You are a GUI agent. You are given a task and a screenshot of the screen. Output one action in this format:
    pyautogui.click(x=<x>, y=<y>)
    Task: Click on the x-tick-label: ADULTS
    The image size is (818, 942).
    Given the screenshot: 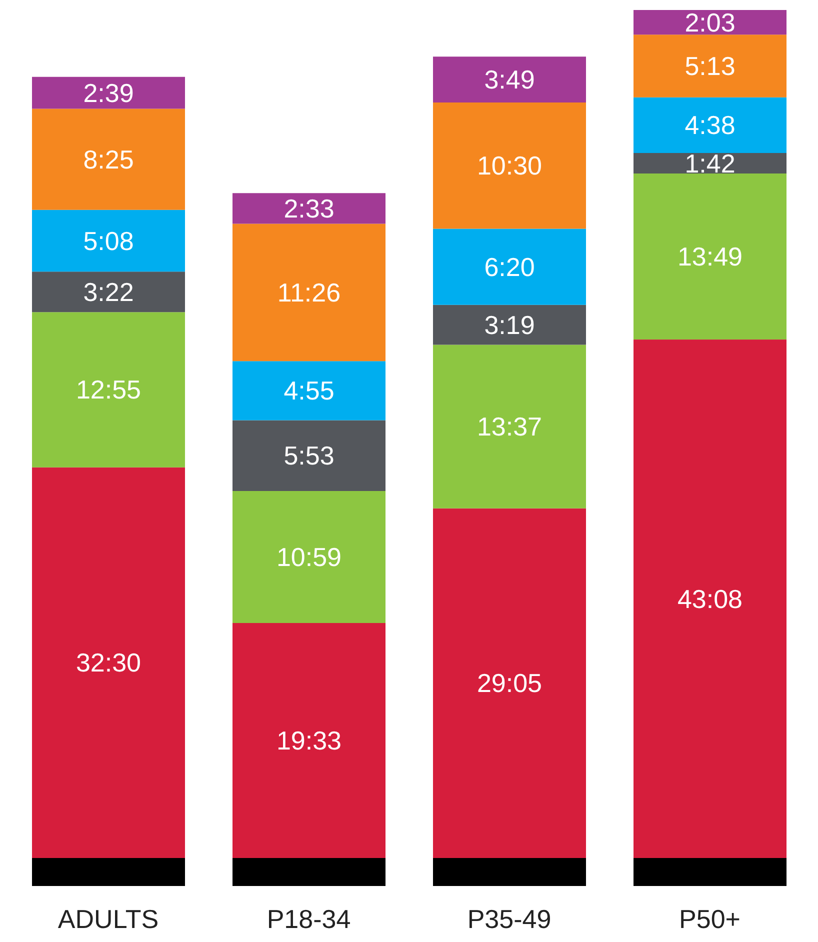 What is the action you would take?
    pyautogui.click(x=108, y=919)
    